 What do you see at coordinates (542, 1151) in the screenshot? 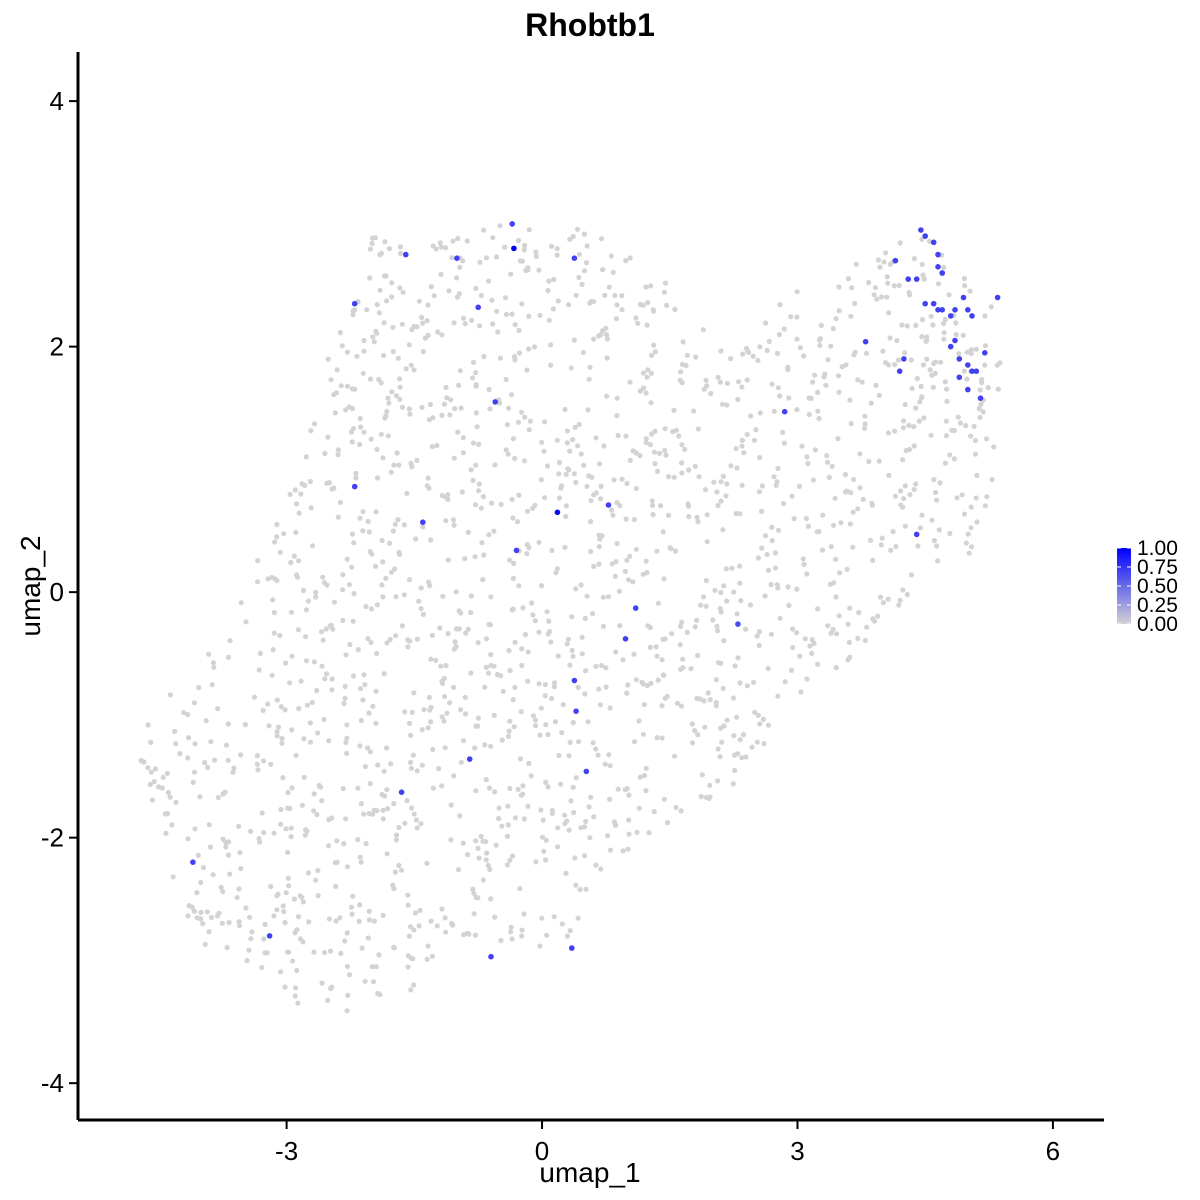
I see `x-tick-label: 0` at bounding box center [542, 1151].